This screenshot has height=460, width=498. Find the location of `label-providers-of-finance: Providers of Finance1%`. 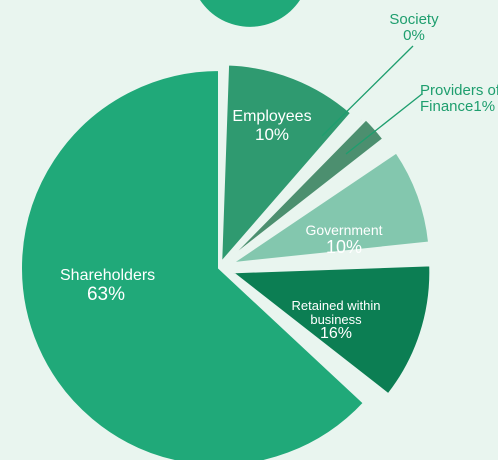

label-providers-of-finance: Providers of Finance1% is located at coordinates (459, 99).